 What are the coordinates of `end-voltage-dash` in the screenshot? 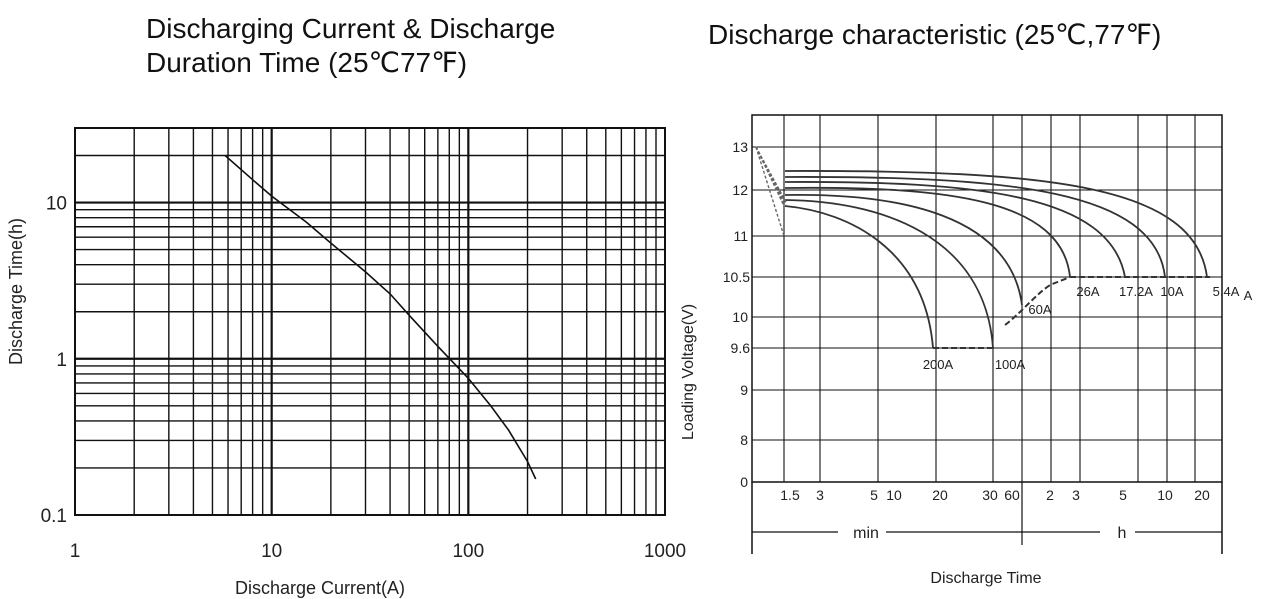 It's located at (1037, 301).